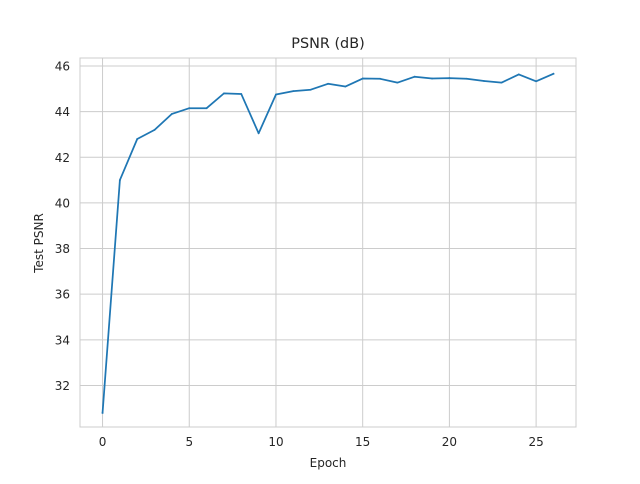  What do you see at coordinates (62, 158) in the screenshot?
I see `y-tick-label: 42` at bounding box center [62, 158].